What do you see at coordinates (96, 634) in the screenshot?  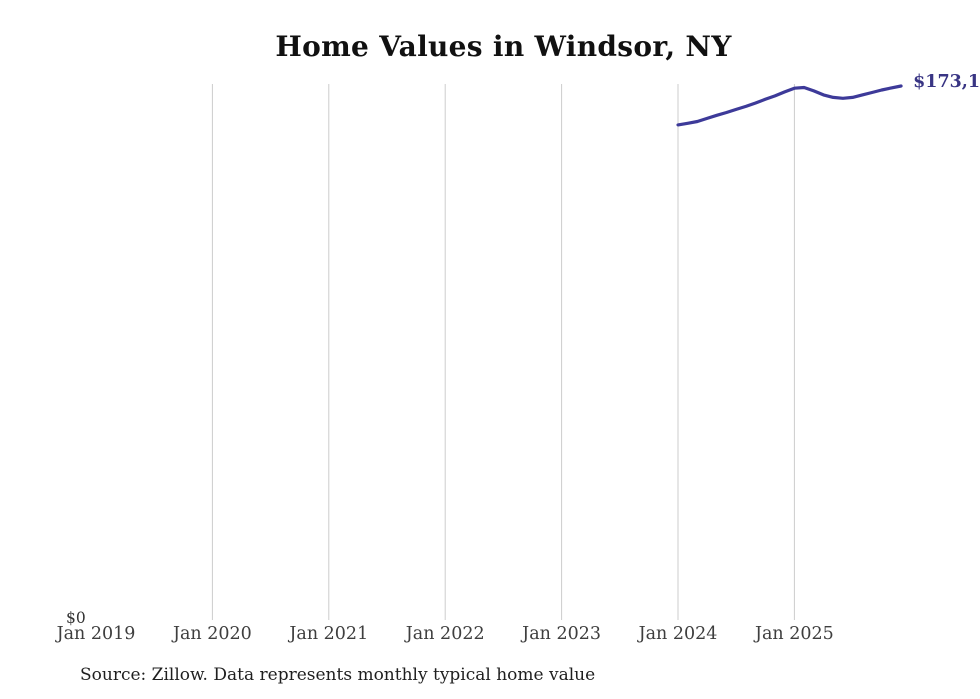 I see `x-axis-tick-label: Jan 2019` at bounding box center [96, 634].